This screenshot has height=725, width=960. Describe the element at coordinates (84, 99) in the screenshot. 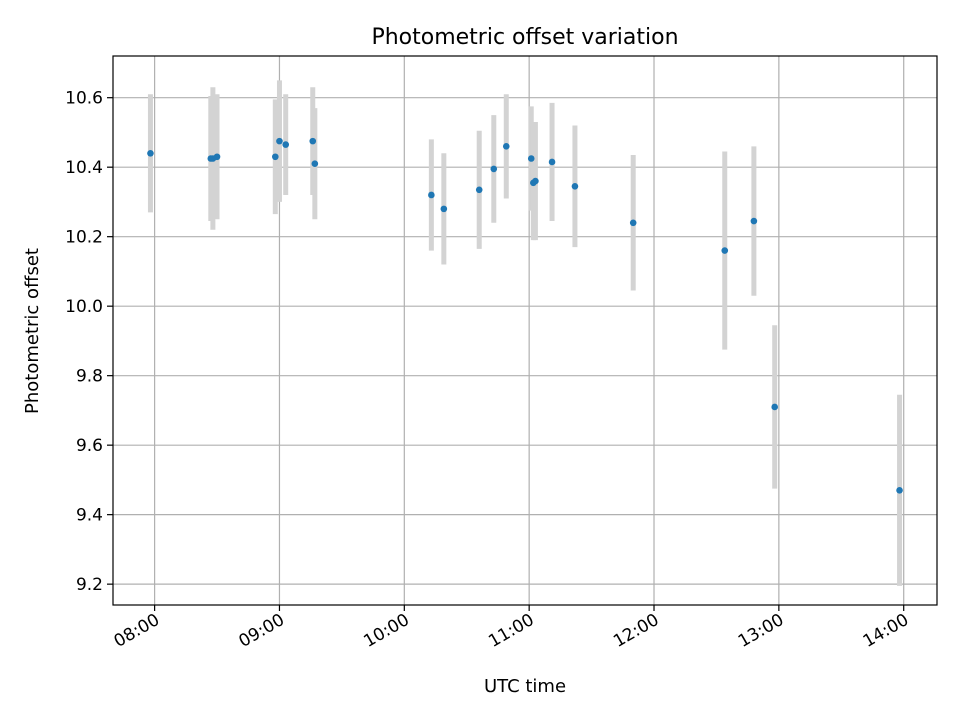

I see `y-tick-label: 10.6` at that location.